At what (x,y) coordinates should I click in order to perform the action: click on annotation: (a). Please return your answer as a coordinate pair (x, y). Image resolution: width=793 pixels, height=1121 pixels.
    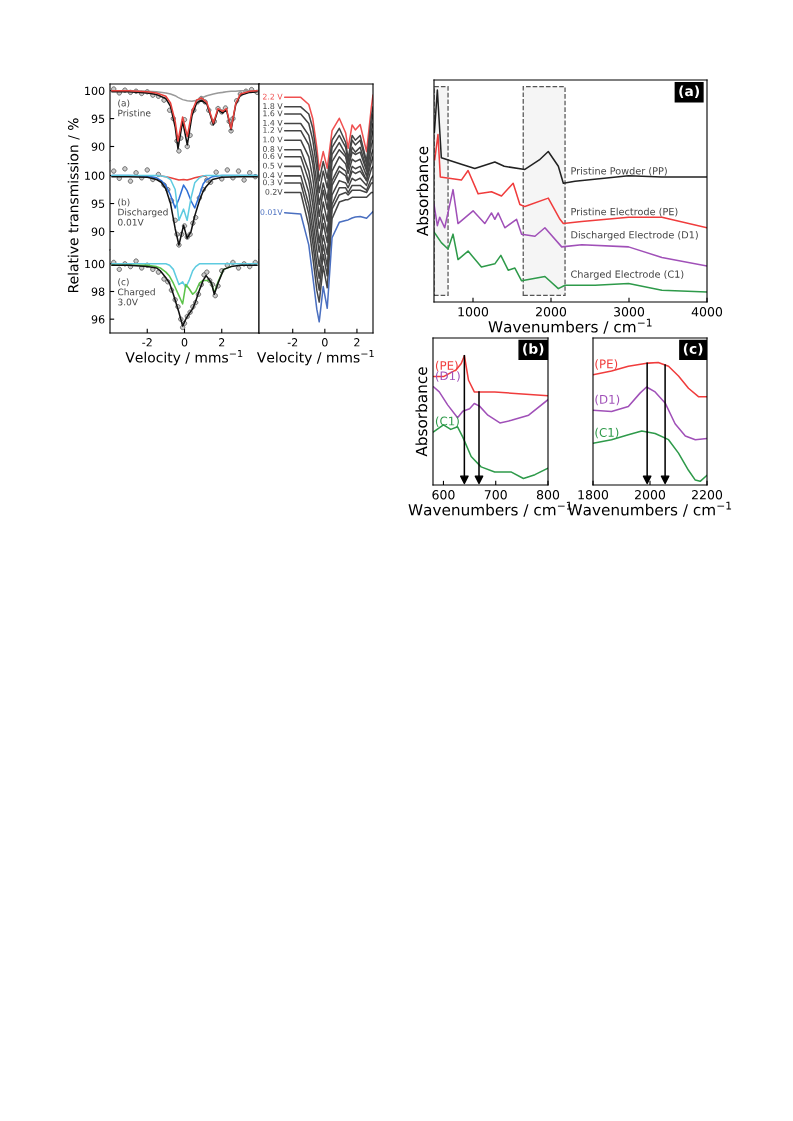
    Looking at the image, I should click on (689, 91).